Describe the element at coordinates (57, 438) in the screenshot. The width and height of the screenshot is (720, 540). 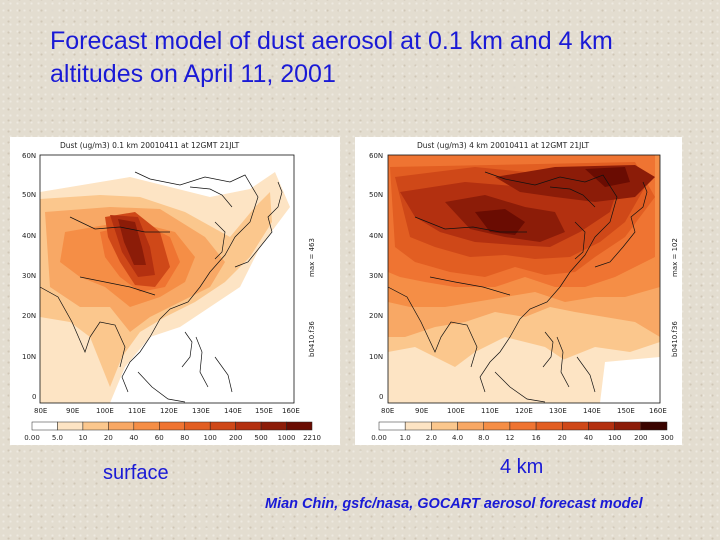
I see `colorbar-label: 5.0` at that location.